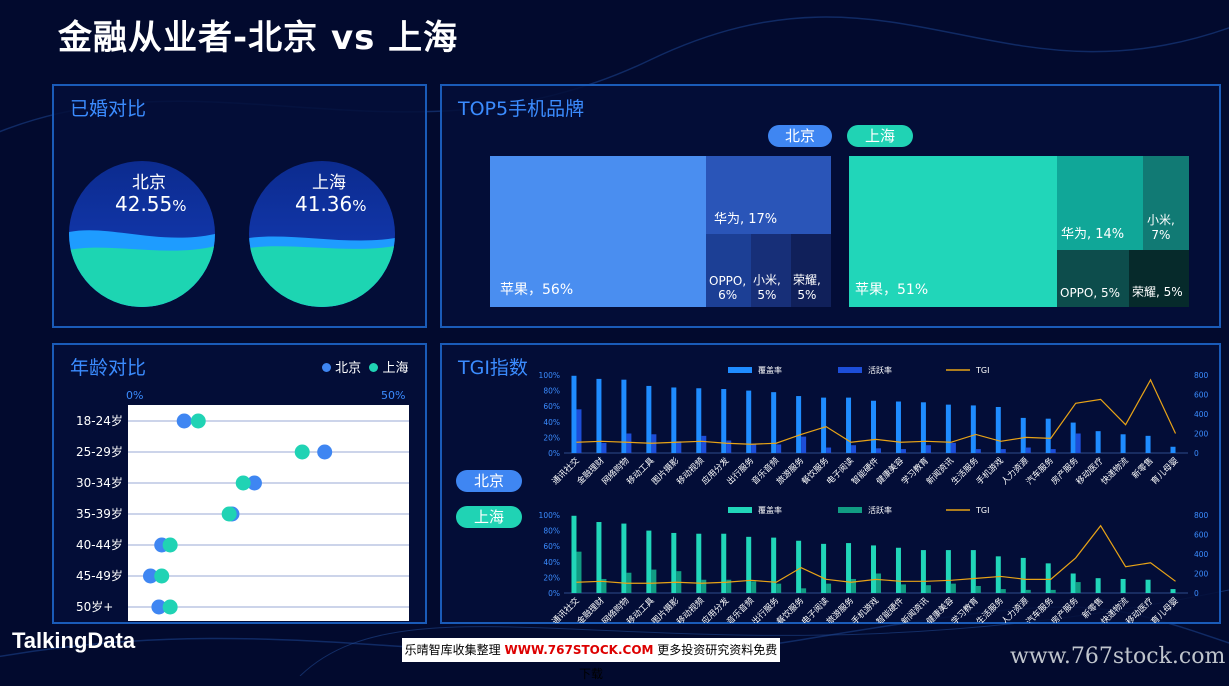  What do you see at coordinates (746, 219) in the screenshot?
I see `tile-label: 华为, 17%` at bounding box center [746, 219].